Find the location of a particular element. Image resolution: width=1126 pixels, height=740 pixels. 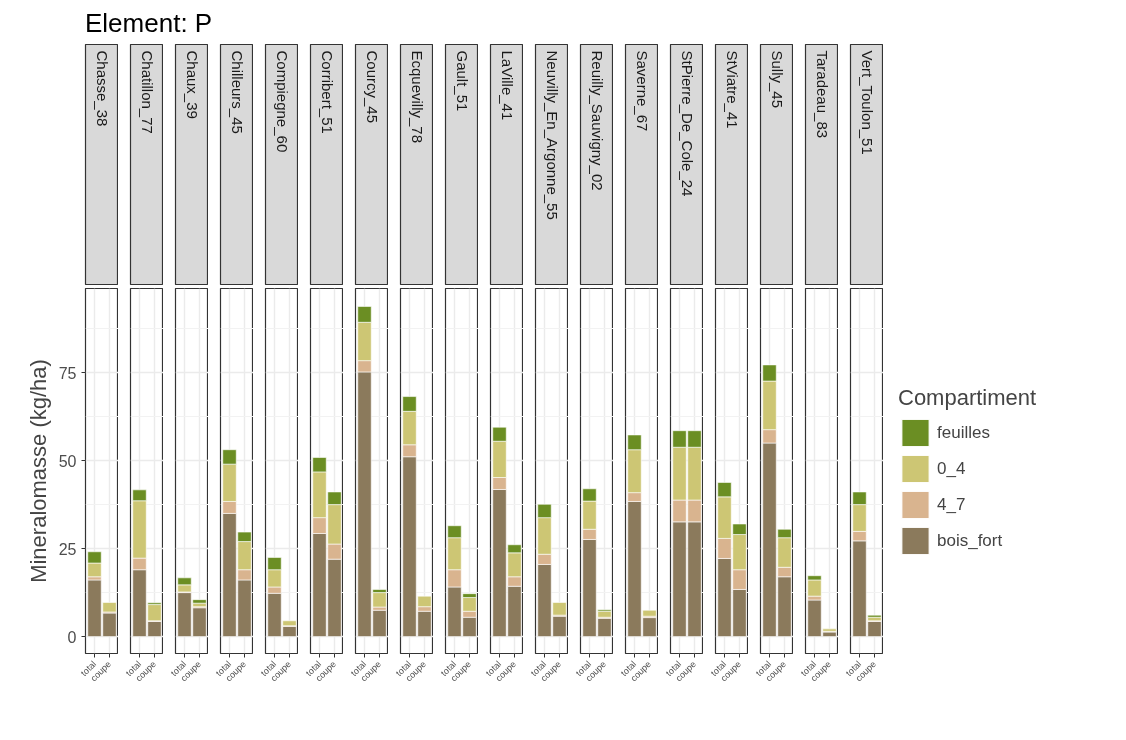

chart-subtitle: Taradeau_83 is located at coordinates (822, 94).